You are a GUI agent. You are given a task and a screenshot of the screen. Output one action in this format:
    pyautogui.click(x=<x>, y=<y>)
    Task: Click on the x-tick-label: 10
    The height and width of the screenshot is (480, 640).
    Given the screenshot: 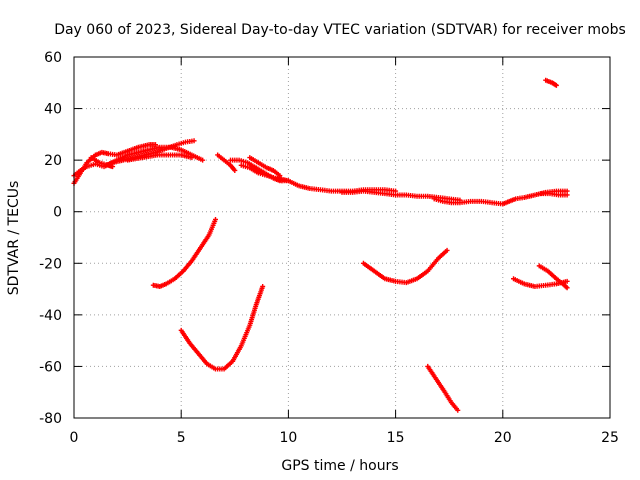 What is the action you would take?
    pyautogui.click(x=288, y=438)
    